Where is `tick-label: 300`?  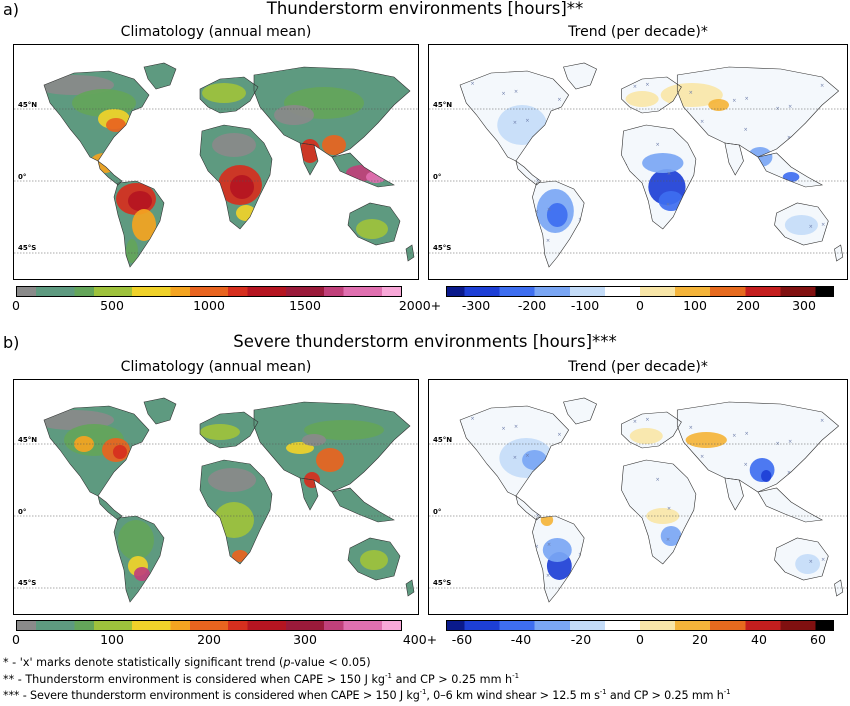 tick-label: 300 is located at coordinates (804, 305).